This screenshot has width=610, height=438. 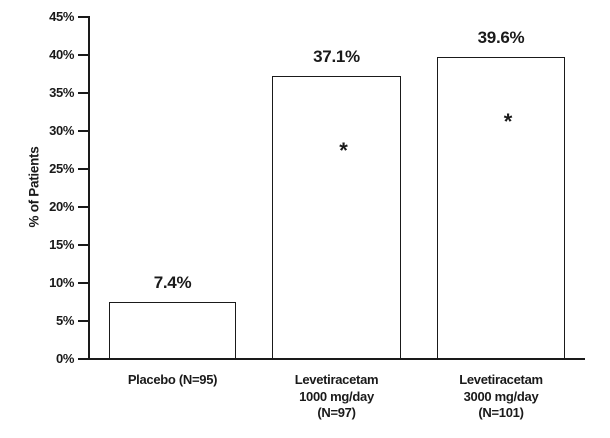 I want to click on y-tick-label: 10%, so click(x=61, y=282).